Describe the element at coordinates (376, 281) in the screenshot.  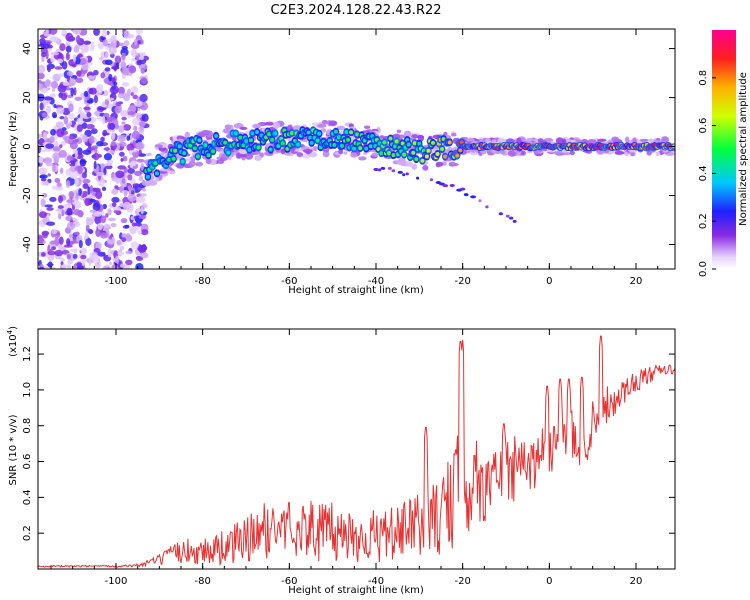
I see `x-tick-label: -40` at that location.